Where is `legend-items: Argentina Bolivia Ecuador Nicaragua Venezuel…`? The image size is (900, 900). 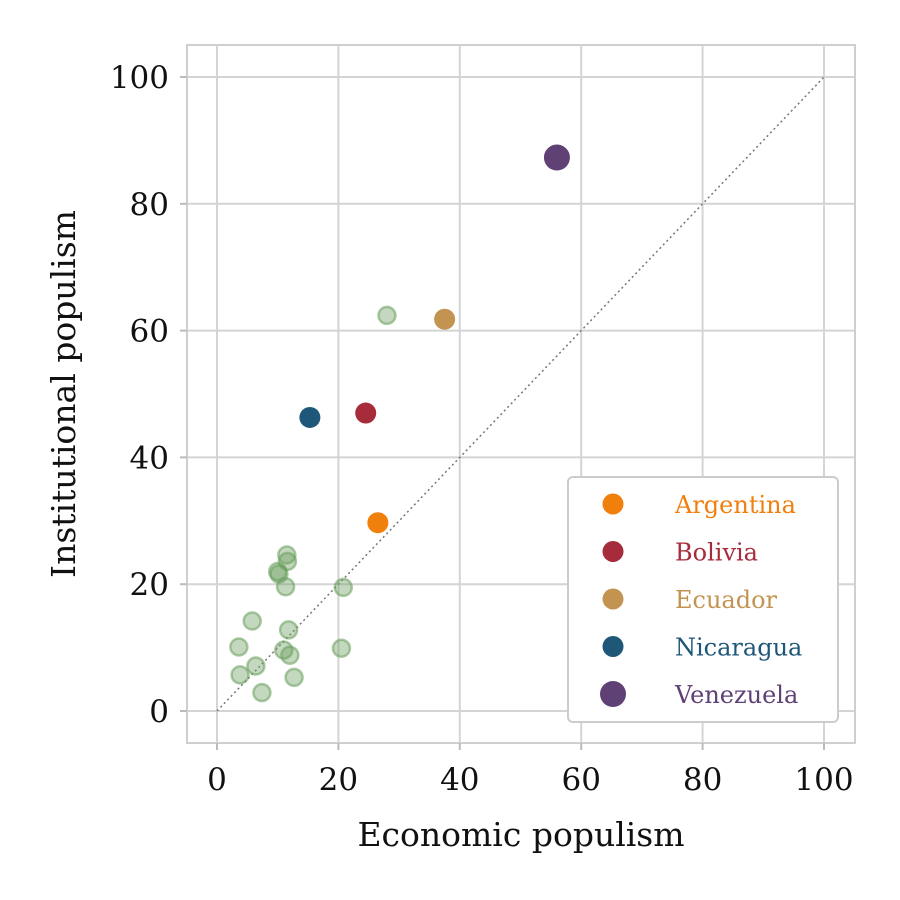
legend-items: Argentina Bolivia Ecuador Nicaragua Venezuel… is located at coordinates (701, 600).